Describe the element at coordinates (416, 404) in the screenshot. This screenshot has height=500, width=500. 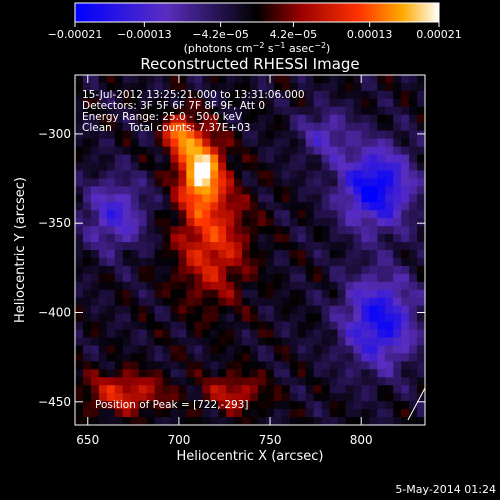
I see `disk-limb-line` at that location.